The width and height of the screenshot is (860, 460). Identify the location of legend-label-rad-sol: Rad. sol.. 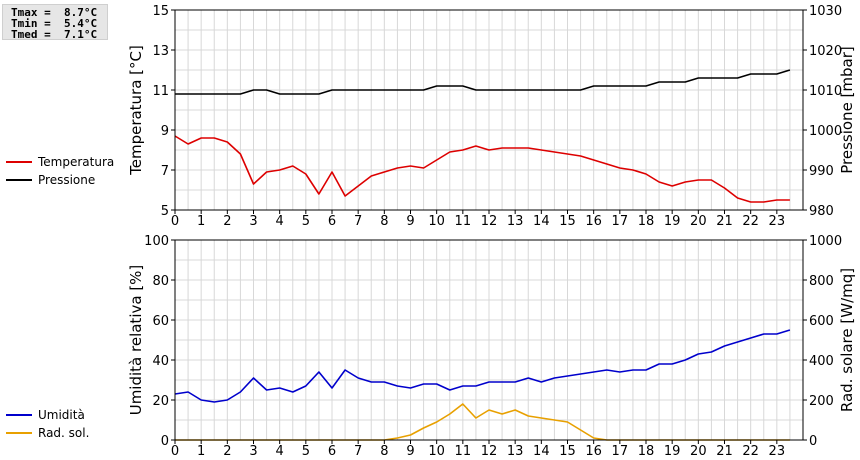
(63, 433).